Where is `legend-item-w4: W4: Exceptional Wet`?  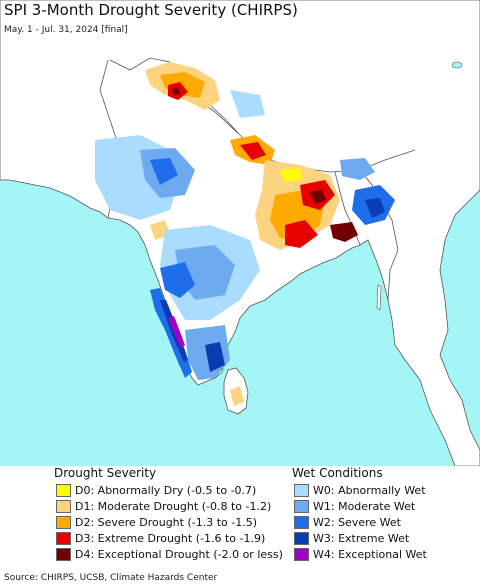 legend-item-w4: W4: Exceptional Wet is located at coordinates (360, 554).